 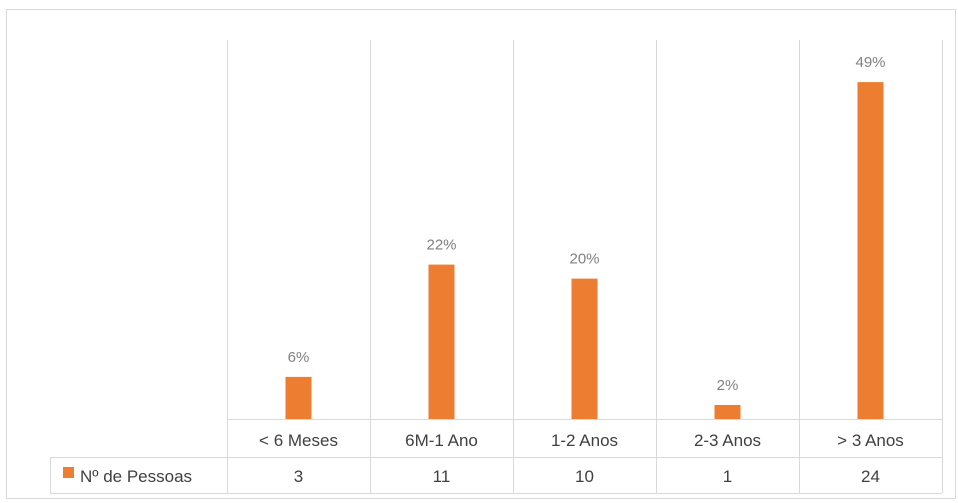 What do you see at coordinates (870, 62) in the screenshot?
I see `data-label-4: 49%` at bounding box center [870, 62].